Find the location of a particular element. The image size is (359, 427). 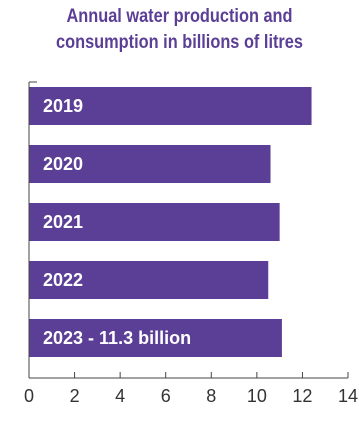

chart-title-line-1: Annual water production and is located at coordinates (179, 16).